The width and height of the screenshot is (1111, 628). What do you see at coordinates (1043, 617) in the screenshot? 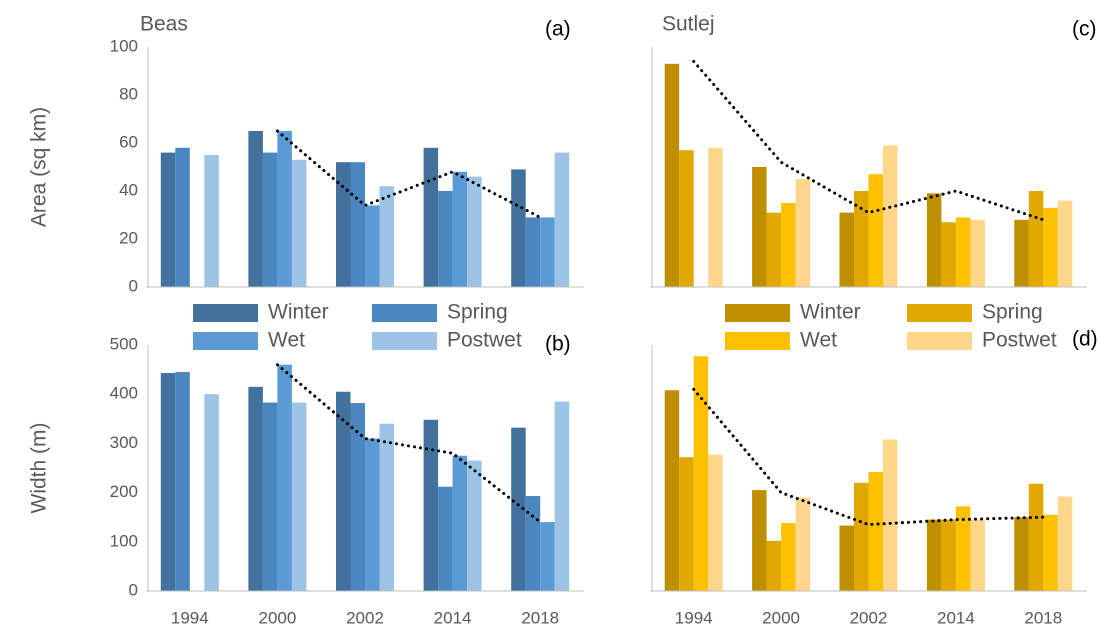
I see `x-tick-label: 2018` at bounding box center [1043, 617].